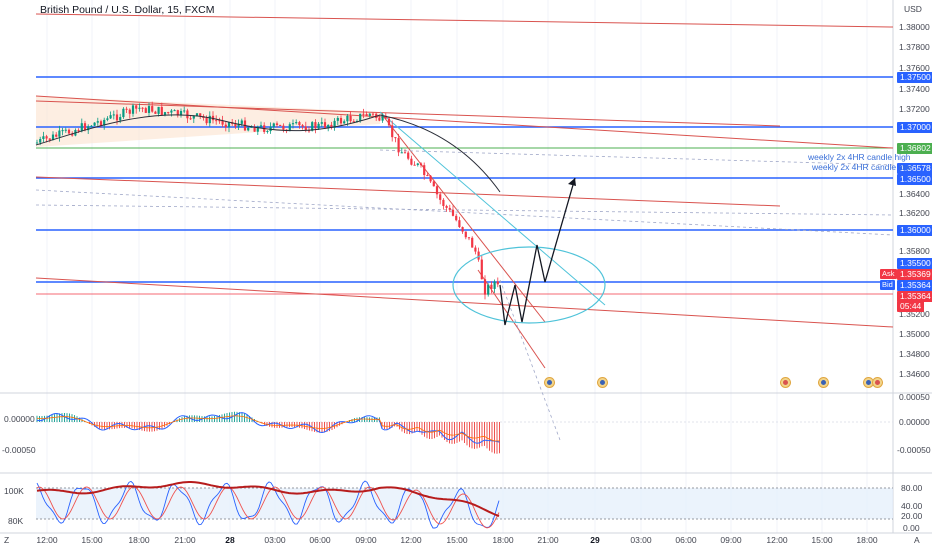  Describe the element at coordinates (914, 285) in the screenshot. I see `bid-price-tag: 1.35364` at that location.